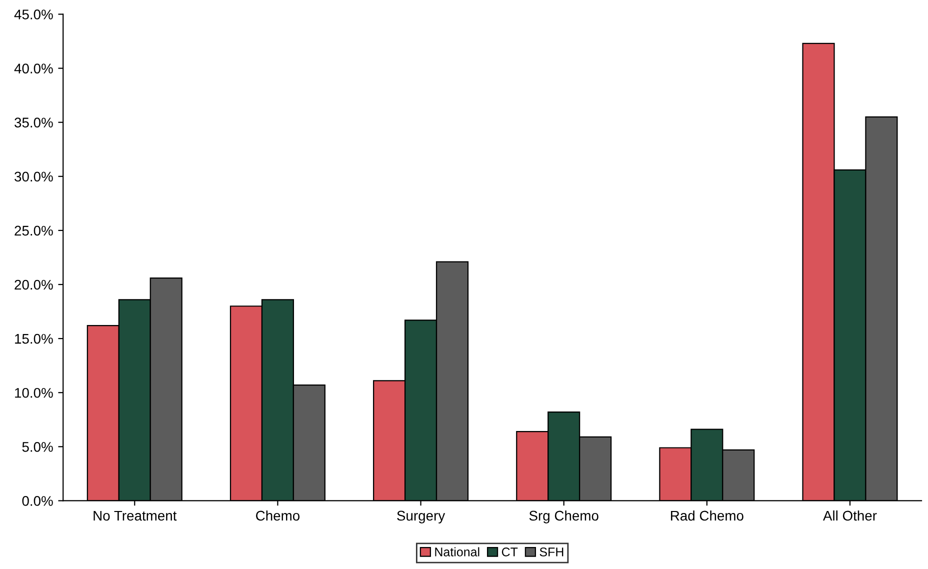 Image resolution: width=928 pixels, height=569 pixels. What do you see at coordinates (37, 501) in the screenshot?
I see `y-tick-label: 0.0%` at bounding box center [37, 501].